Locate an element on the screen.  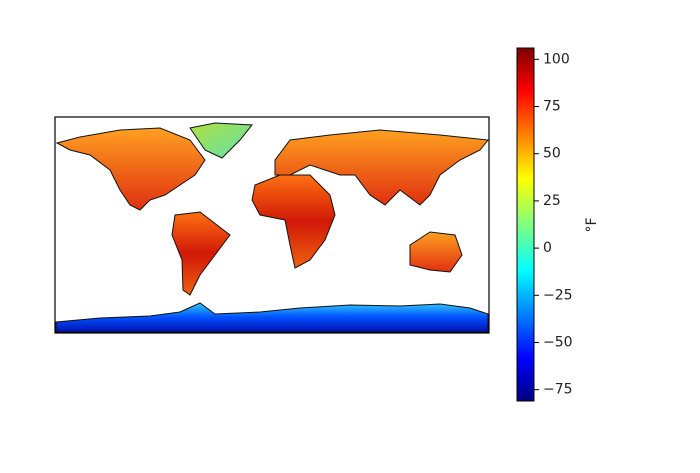
colorbar-tick-label: 50 is located at coordinates (552, 154).